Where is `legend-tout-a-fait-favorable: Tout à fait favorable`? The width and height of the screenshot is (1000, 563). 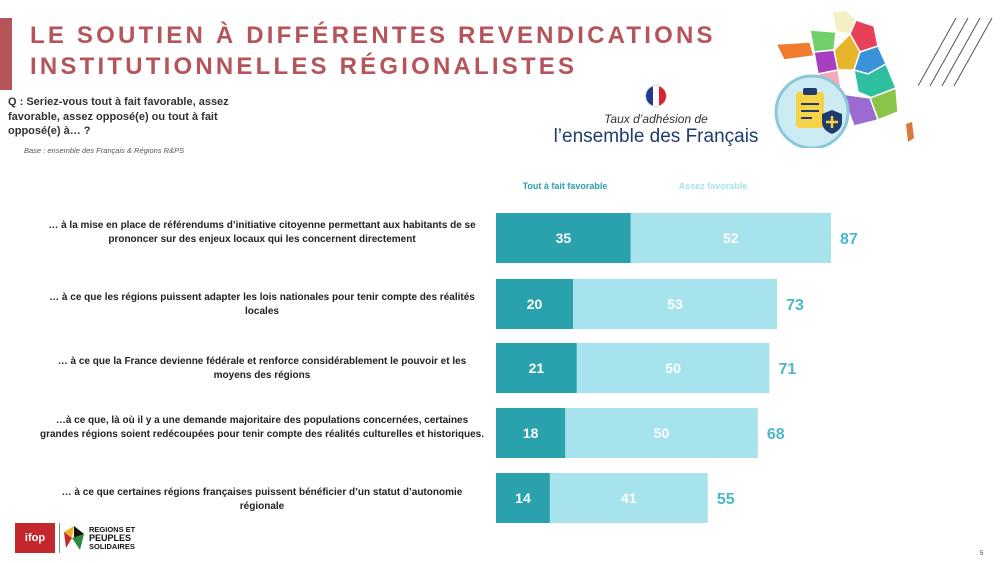
legend-tout-a-fait-favorable: Tout à fait favorable is located at coordinates (565, 186).